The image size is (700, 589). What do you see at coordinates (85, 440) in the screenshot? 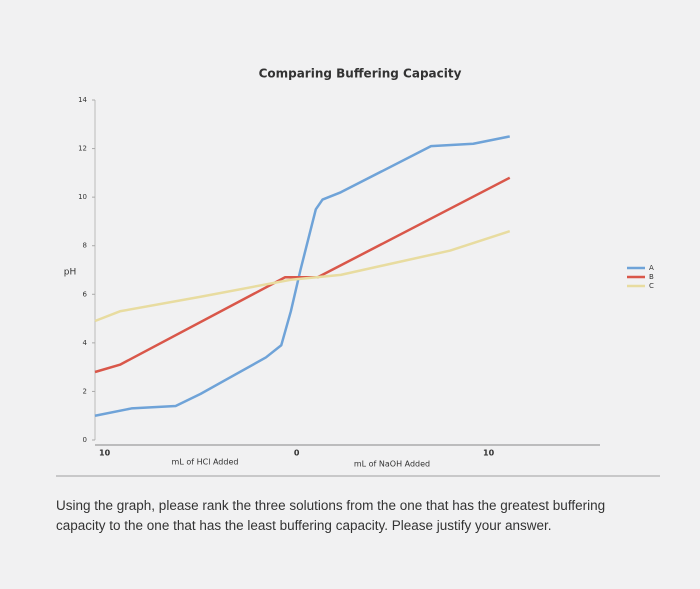
I see `y-tick-label: 0` at bounding box center [85, 440].